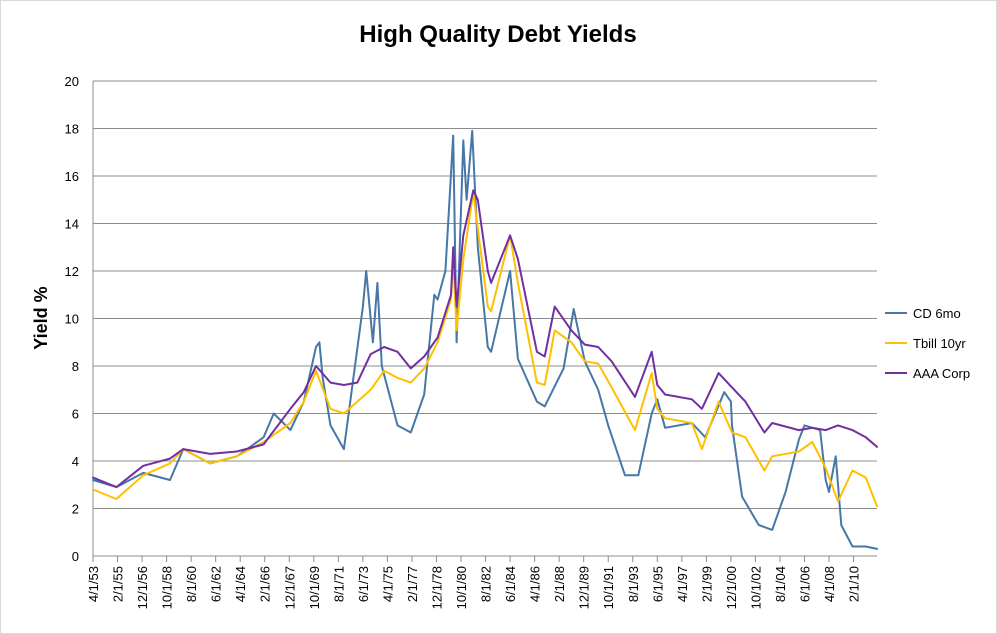 The image size is (997, 634). I want to click on x-tick-label: 8/1/93, so click(633, 584).